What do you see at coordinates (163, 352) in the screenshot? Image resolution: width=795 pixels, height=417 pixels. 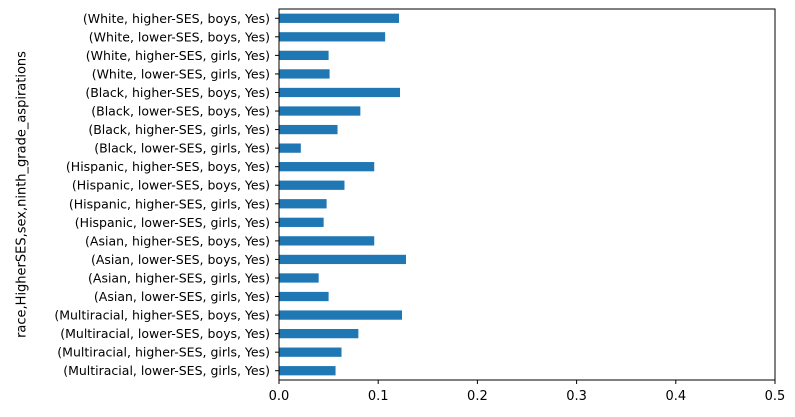 I see `y-tick-label: (Multiracial, higher-SES, girls, Yes)` at bounding box center [163, 352].